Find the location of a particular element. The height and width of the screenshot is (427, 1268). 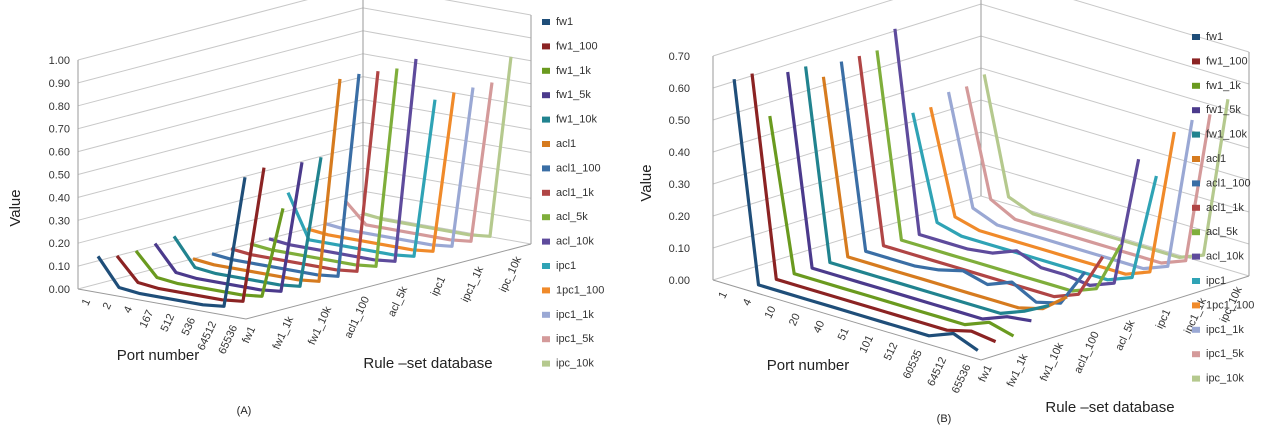

legend-item: fw1_1k is located at coordinates (1216, 86).